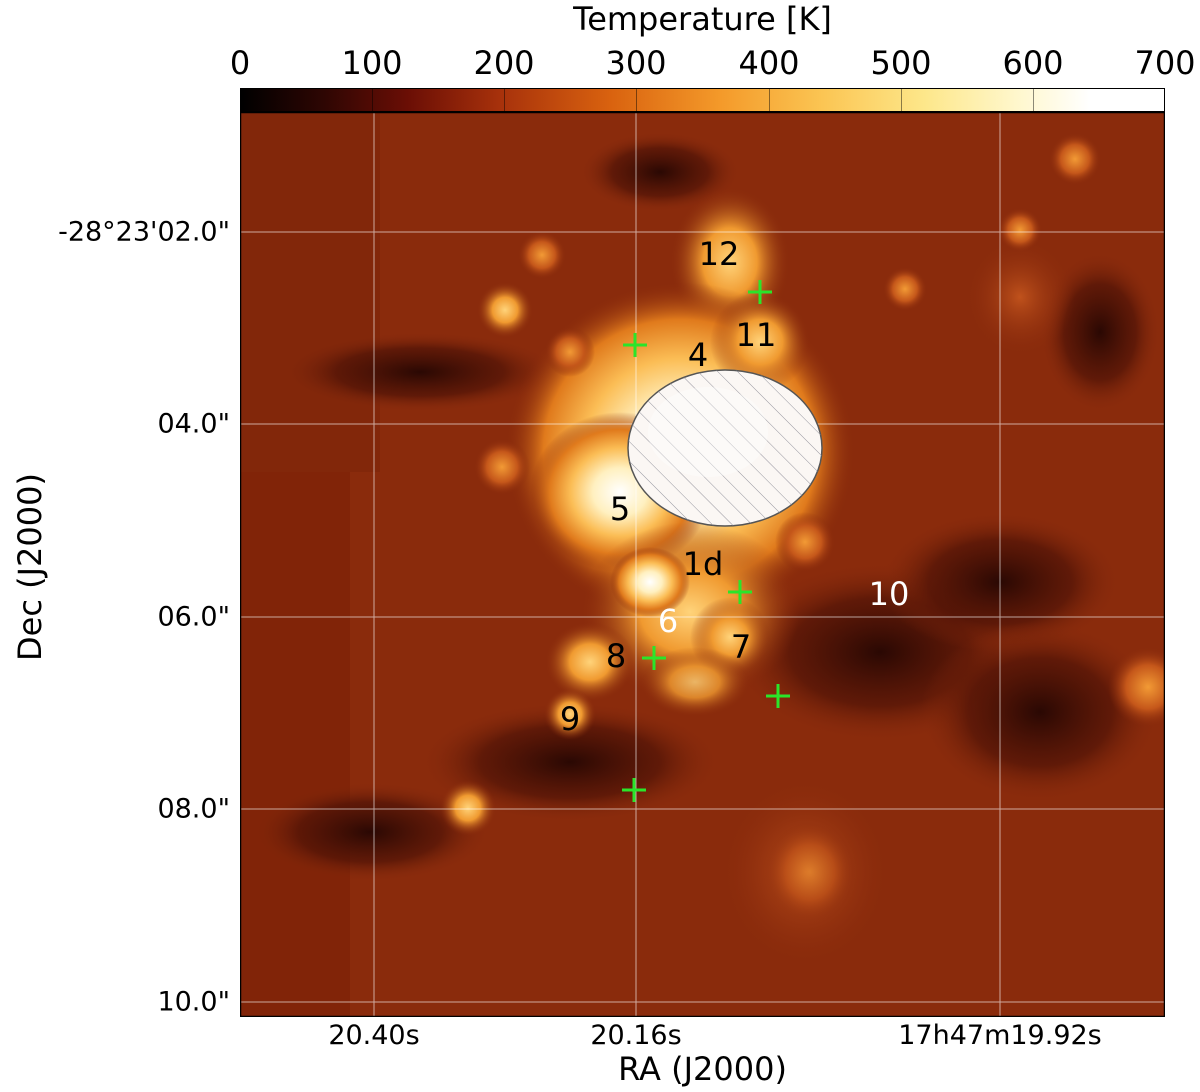 This screenshot has height=1092, width=1200. I want to click on source-label: 7, so click(741, 647).